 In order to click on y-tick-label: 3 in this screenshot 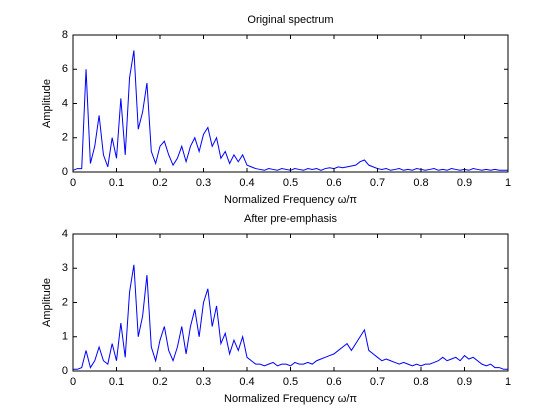, I will do `click(65, 268)`.